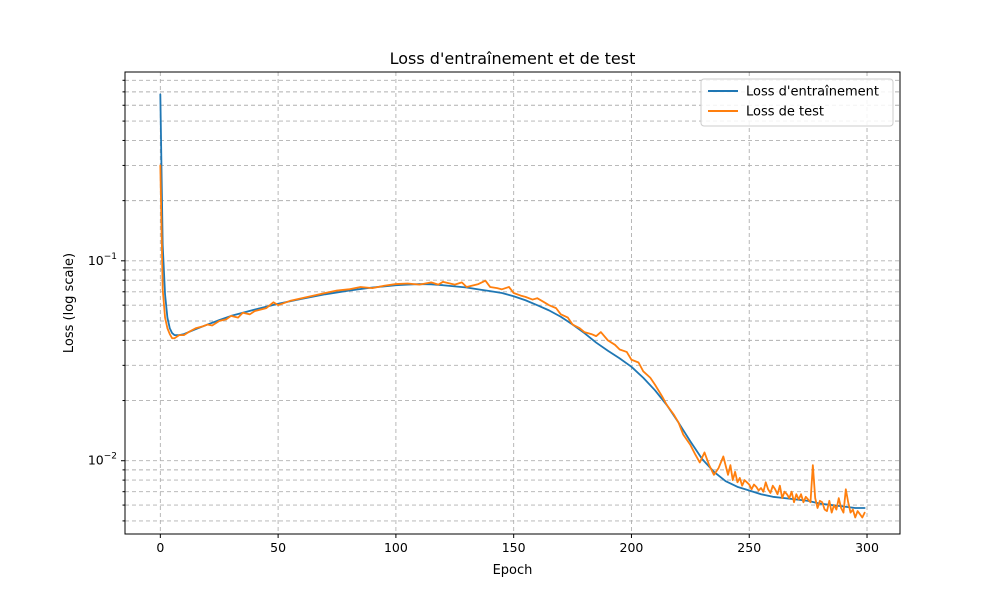  I want to click on x-tick-label: 250, so click(749, 547).